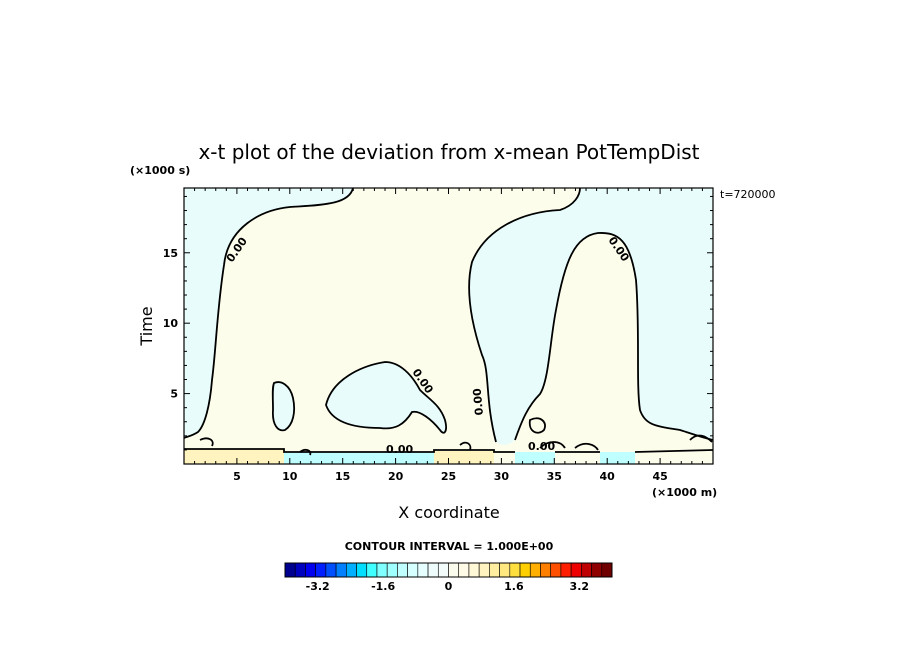 This screenshot has height=654, width=904. I want to click on contour-line-right, so click(613, 336).